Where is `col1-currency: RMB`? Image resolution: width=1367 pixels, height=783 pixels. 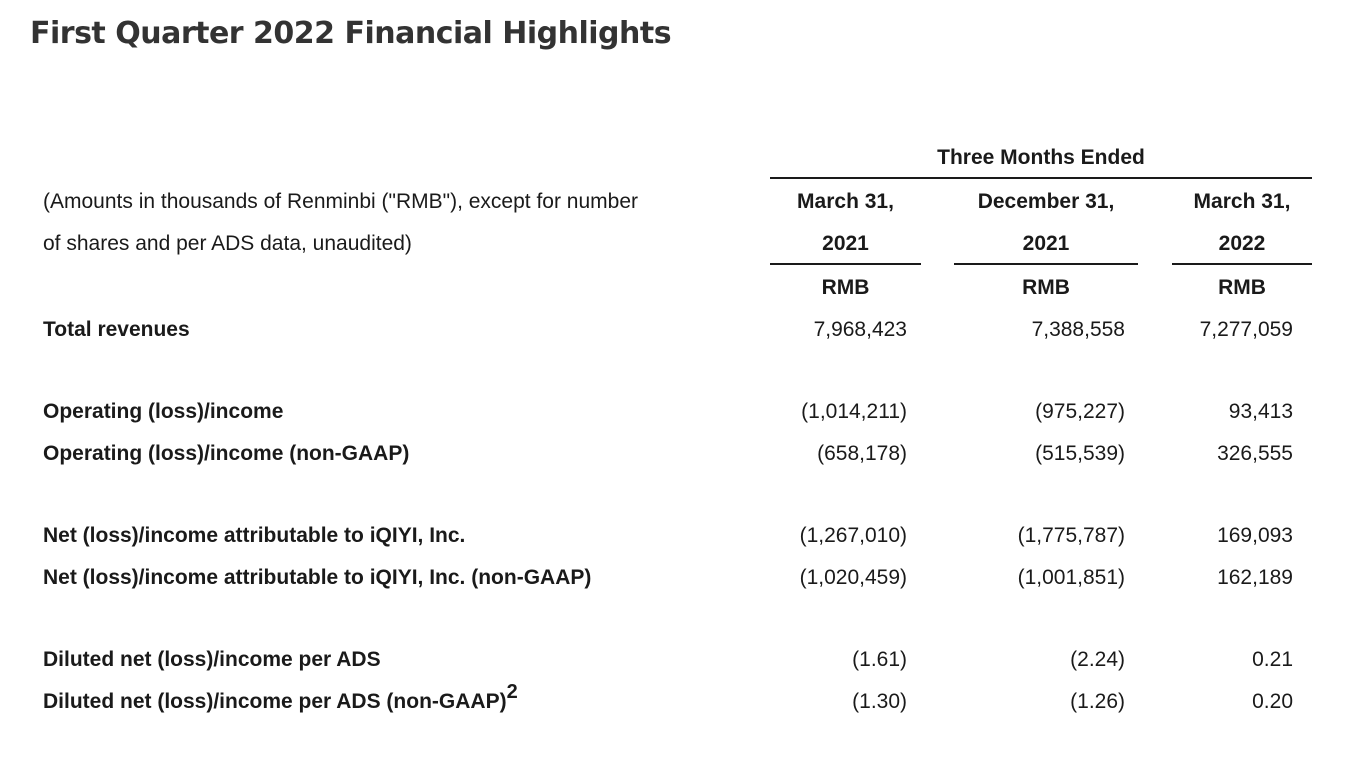 col1-currency: RMB is located at coordinates (845, 287).